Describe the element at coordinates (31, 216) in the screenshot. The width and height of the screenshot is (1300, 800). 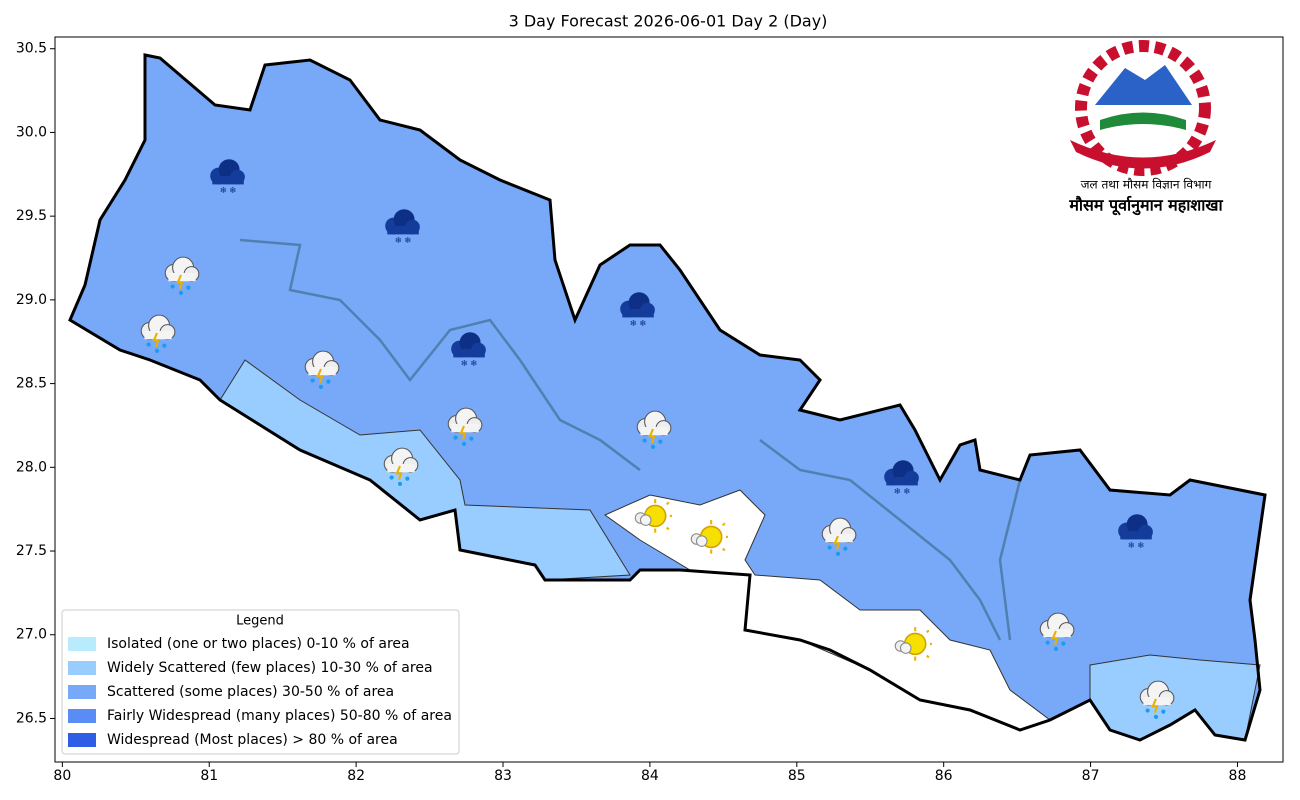
I see `y-tick-label: 29.5` at that location.